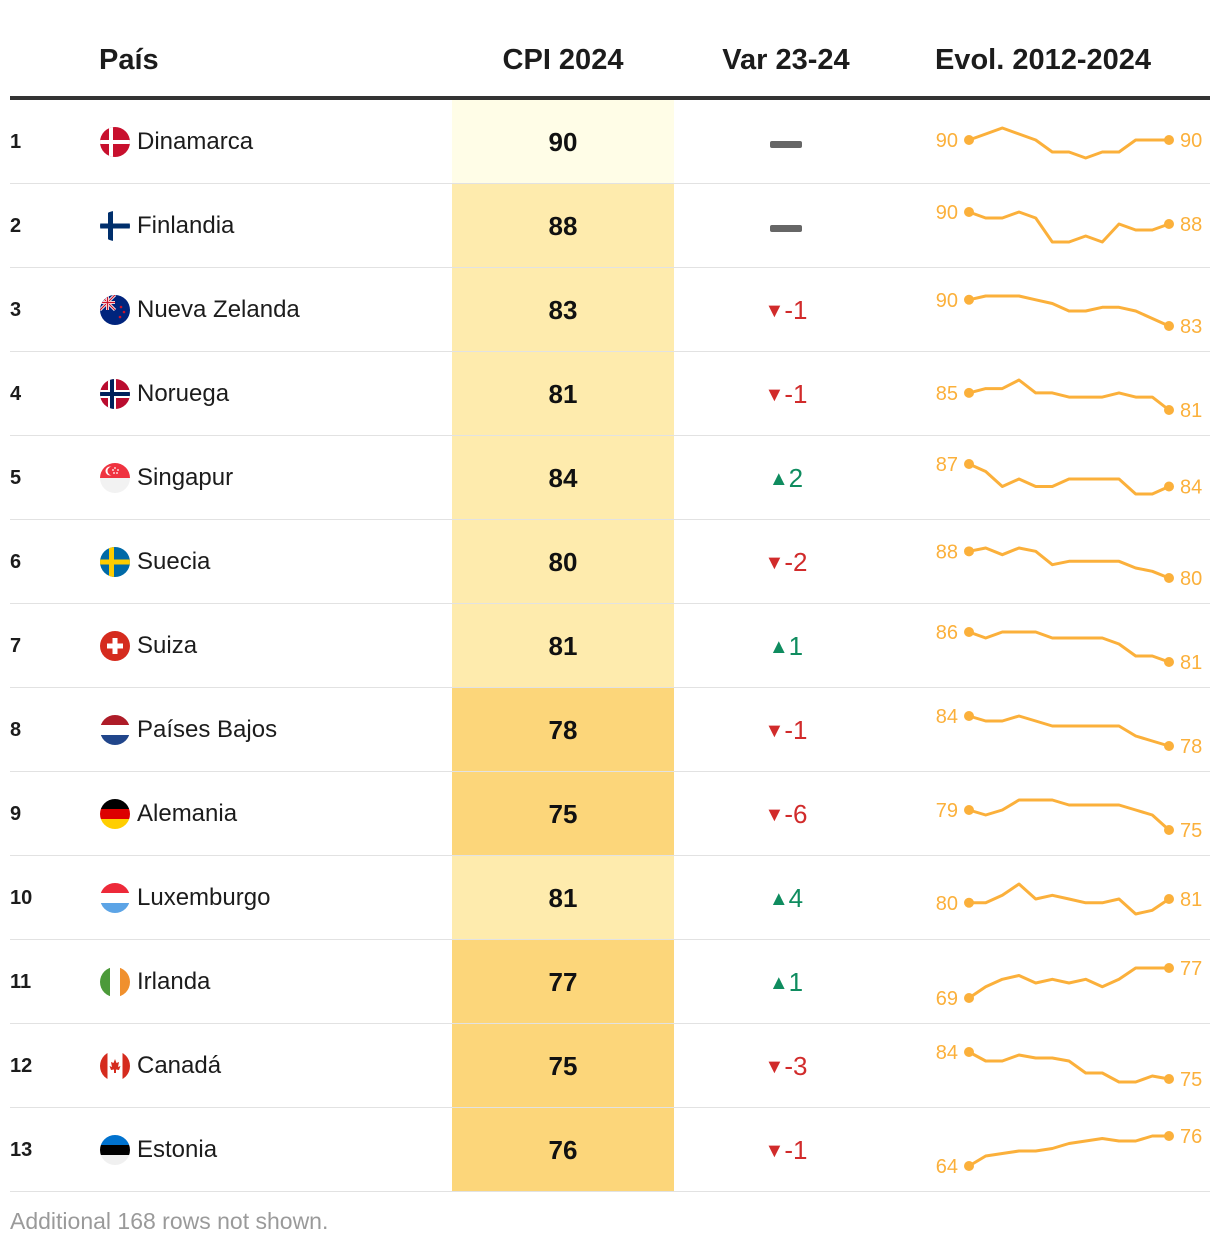 The width and height of the screenshot is (1220, 1248). Describe the element at coordinates (947, 552) in the screenshot. I see `sparkline-start-label: 88` at that location.